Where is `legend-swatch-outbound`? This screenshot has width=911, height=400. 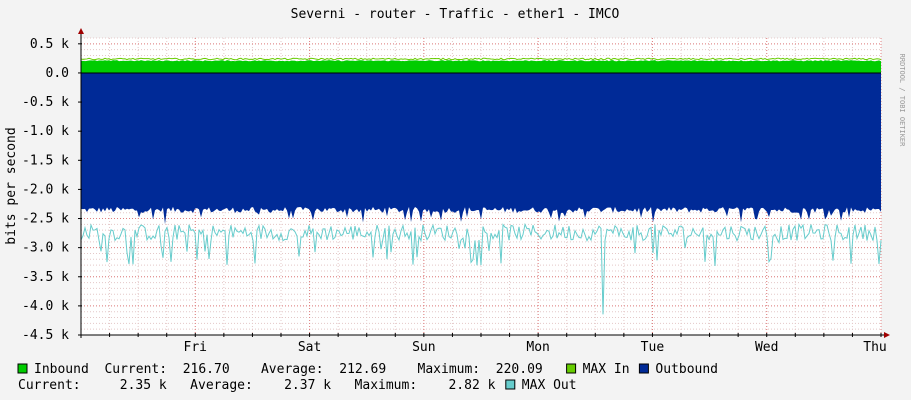 legend-swatch-outbound is located at coordinates (643, 368).